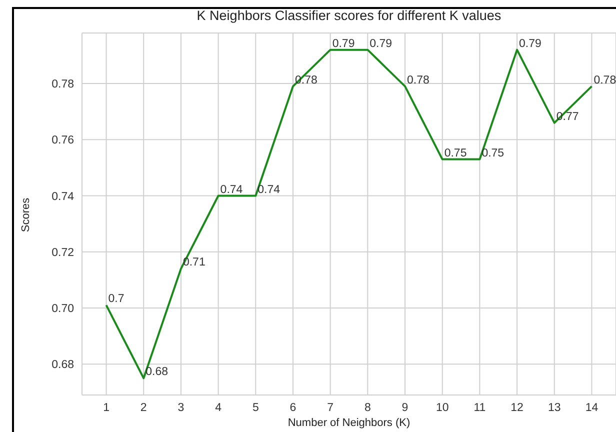 This screenshot has width=616, height=432. Describe the element at coordinates (293, 408) in the screenshot. I see `x-tick-label: 6` at that location.